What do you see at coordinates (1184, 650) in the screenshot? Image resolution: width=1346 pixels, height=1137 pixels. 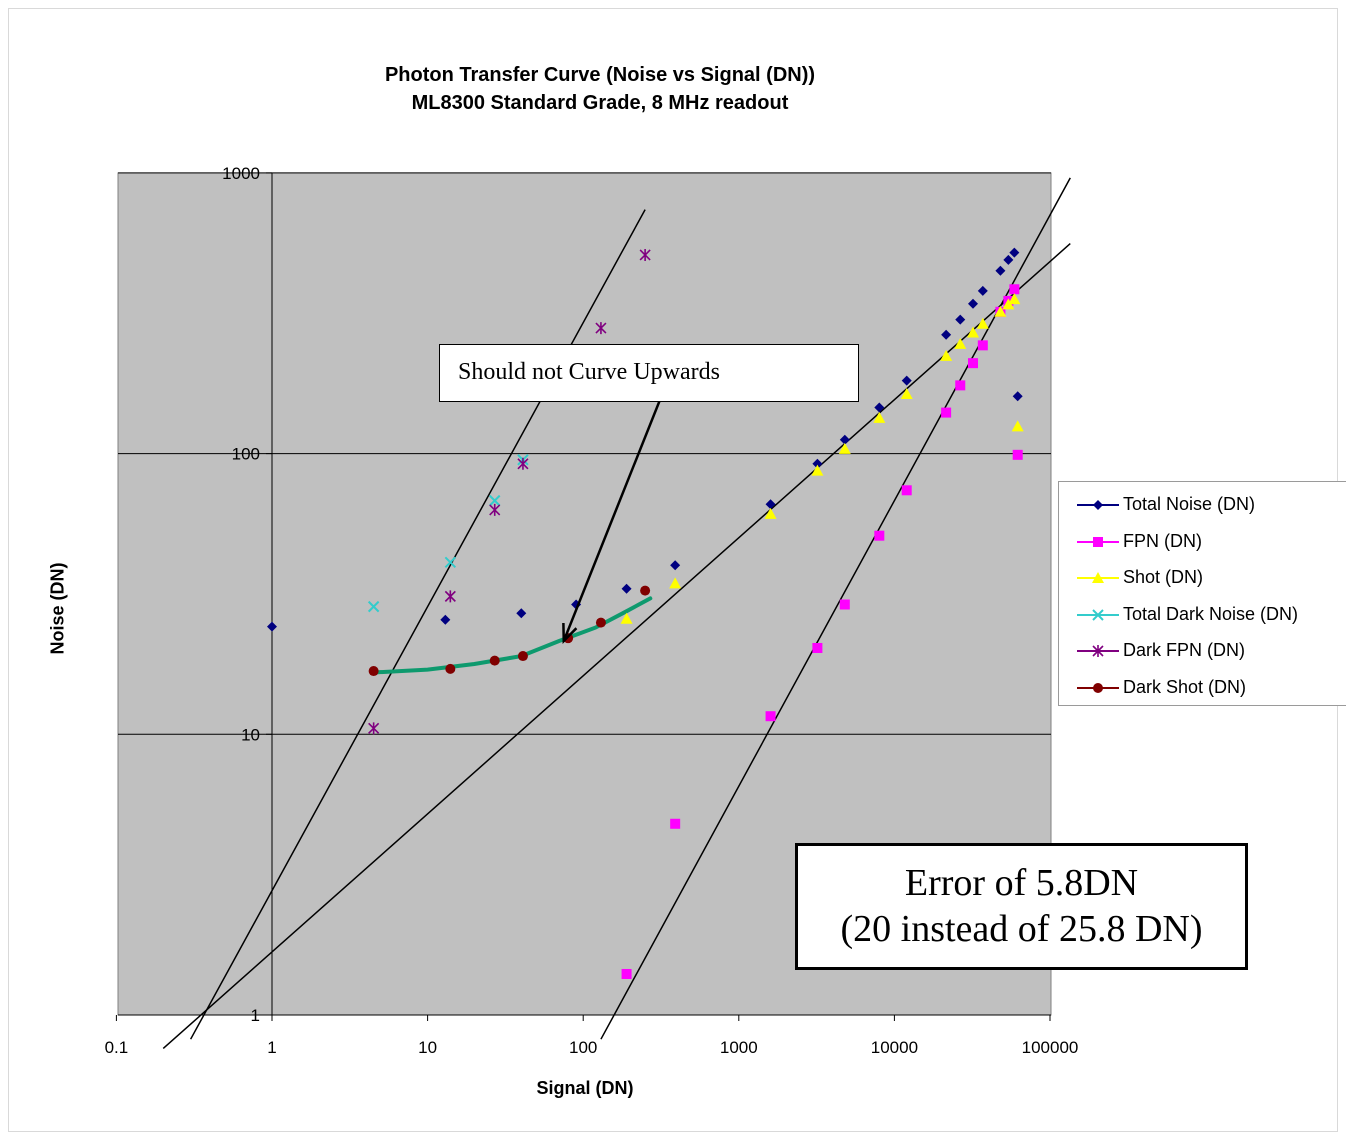 I see `legend-label: Dark FPN (DN)` at bounding box center [1184, 650].